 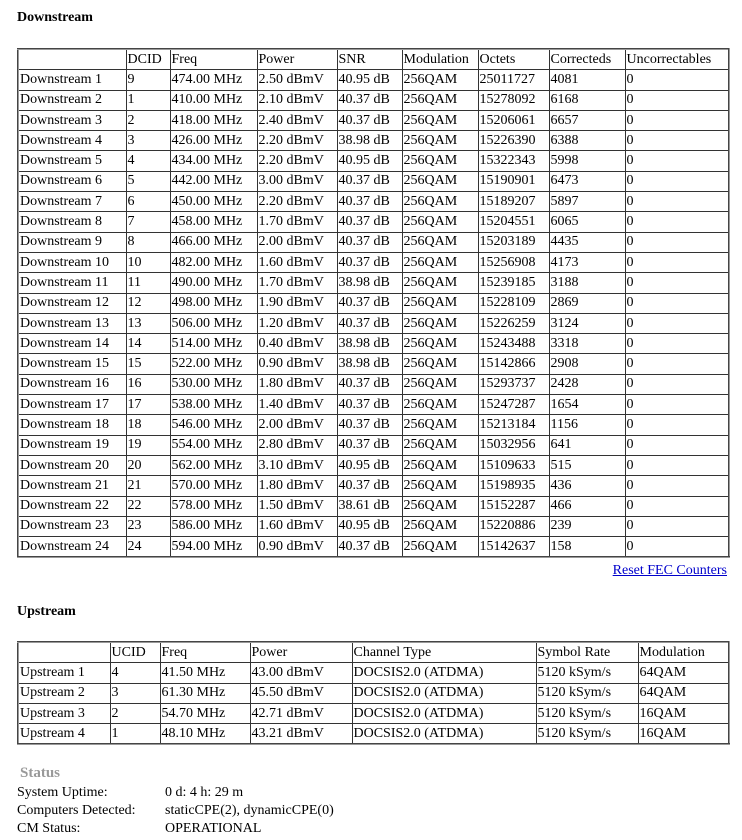 What do you see at coordinates (204, 792) in the screenshot?
I see `status-value: 0 d: 4 h: 29 m` at bounding box center [204, 792].